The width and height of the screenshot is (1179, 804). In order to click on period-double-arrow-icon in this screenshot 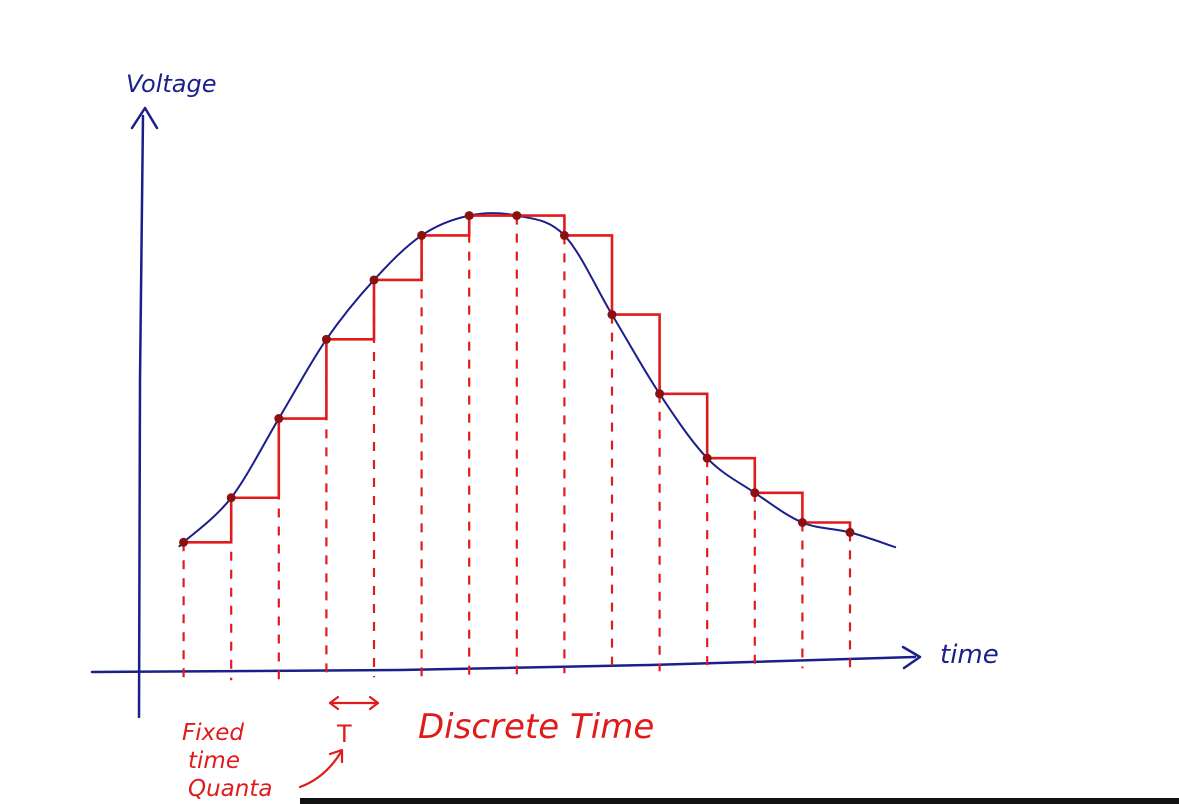, I will do `click(354, 703)`.